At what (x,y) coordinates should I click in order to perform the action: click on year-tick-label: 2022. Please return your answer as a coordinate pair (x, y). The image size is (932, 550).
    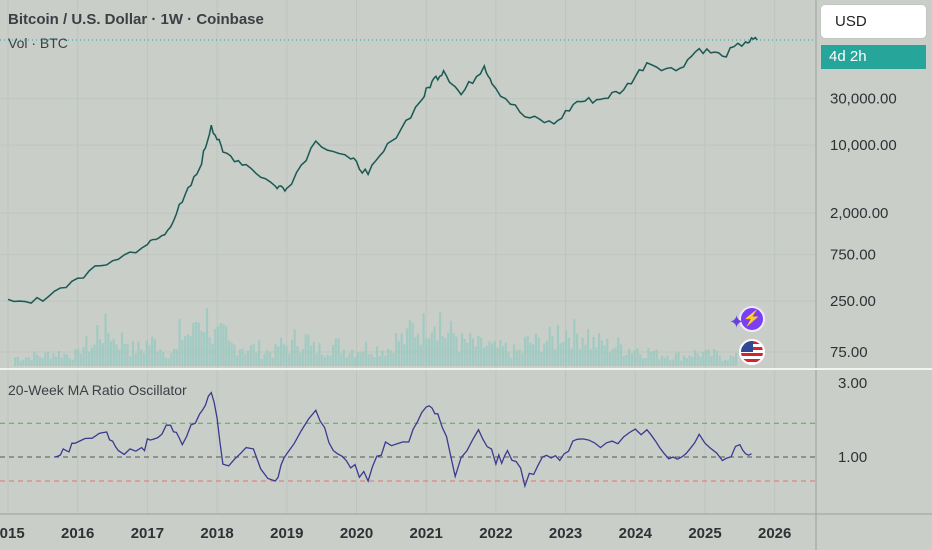
    Looking at the image, I should click on (495, 533).